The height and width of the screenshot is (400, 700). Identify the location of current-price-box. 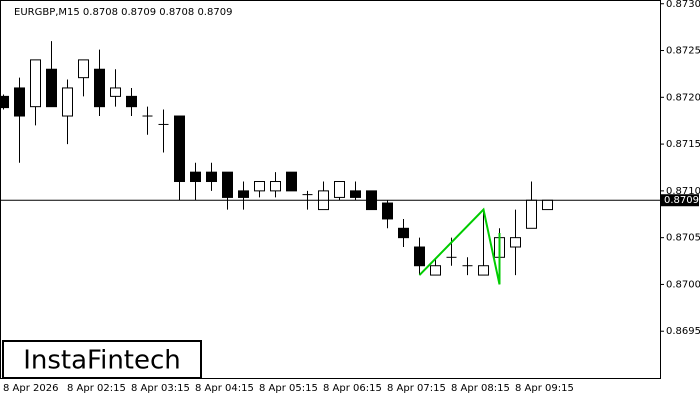
(680, 200).